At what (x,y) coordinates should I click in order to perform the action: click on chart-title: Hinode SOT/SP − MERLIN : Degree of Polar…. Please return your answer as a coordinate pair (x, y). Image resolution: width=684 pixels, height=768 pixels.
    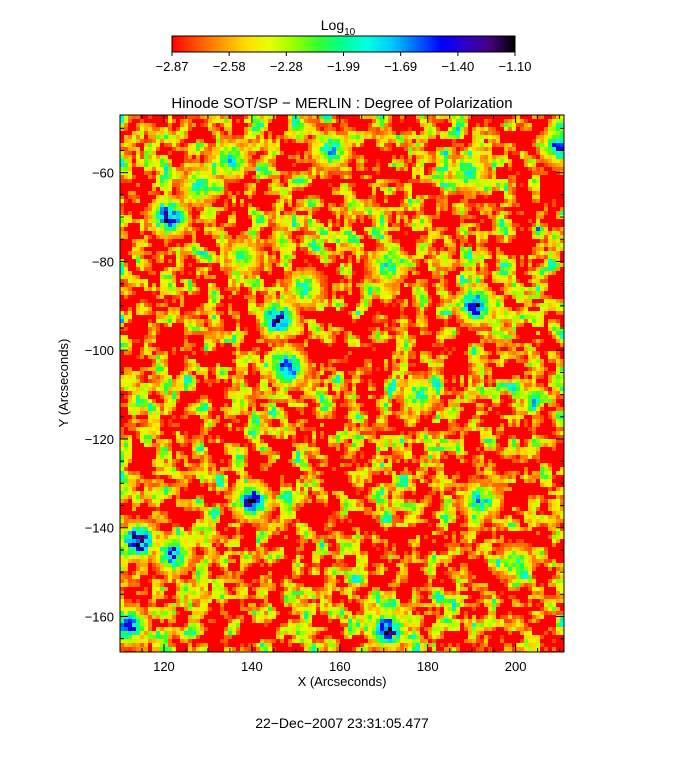
    Looking at the image, I should click on (341, 103).